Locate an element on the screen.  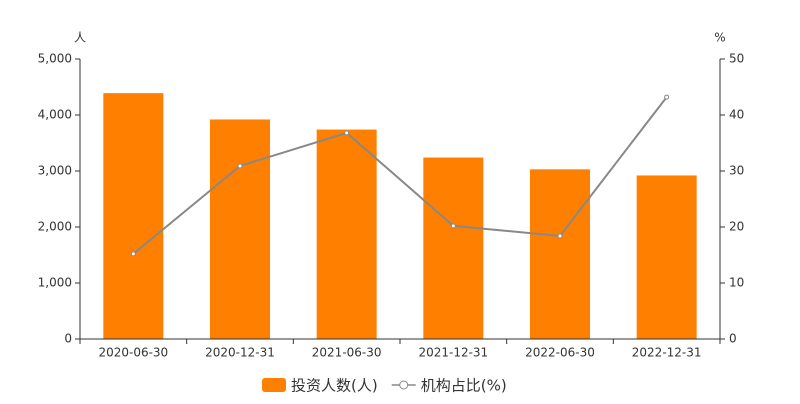
y2-tick-label: 20 is located at coordinates (736, 227).